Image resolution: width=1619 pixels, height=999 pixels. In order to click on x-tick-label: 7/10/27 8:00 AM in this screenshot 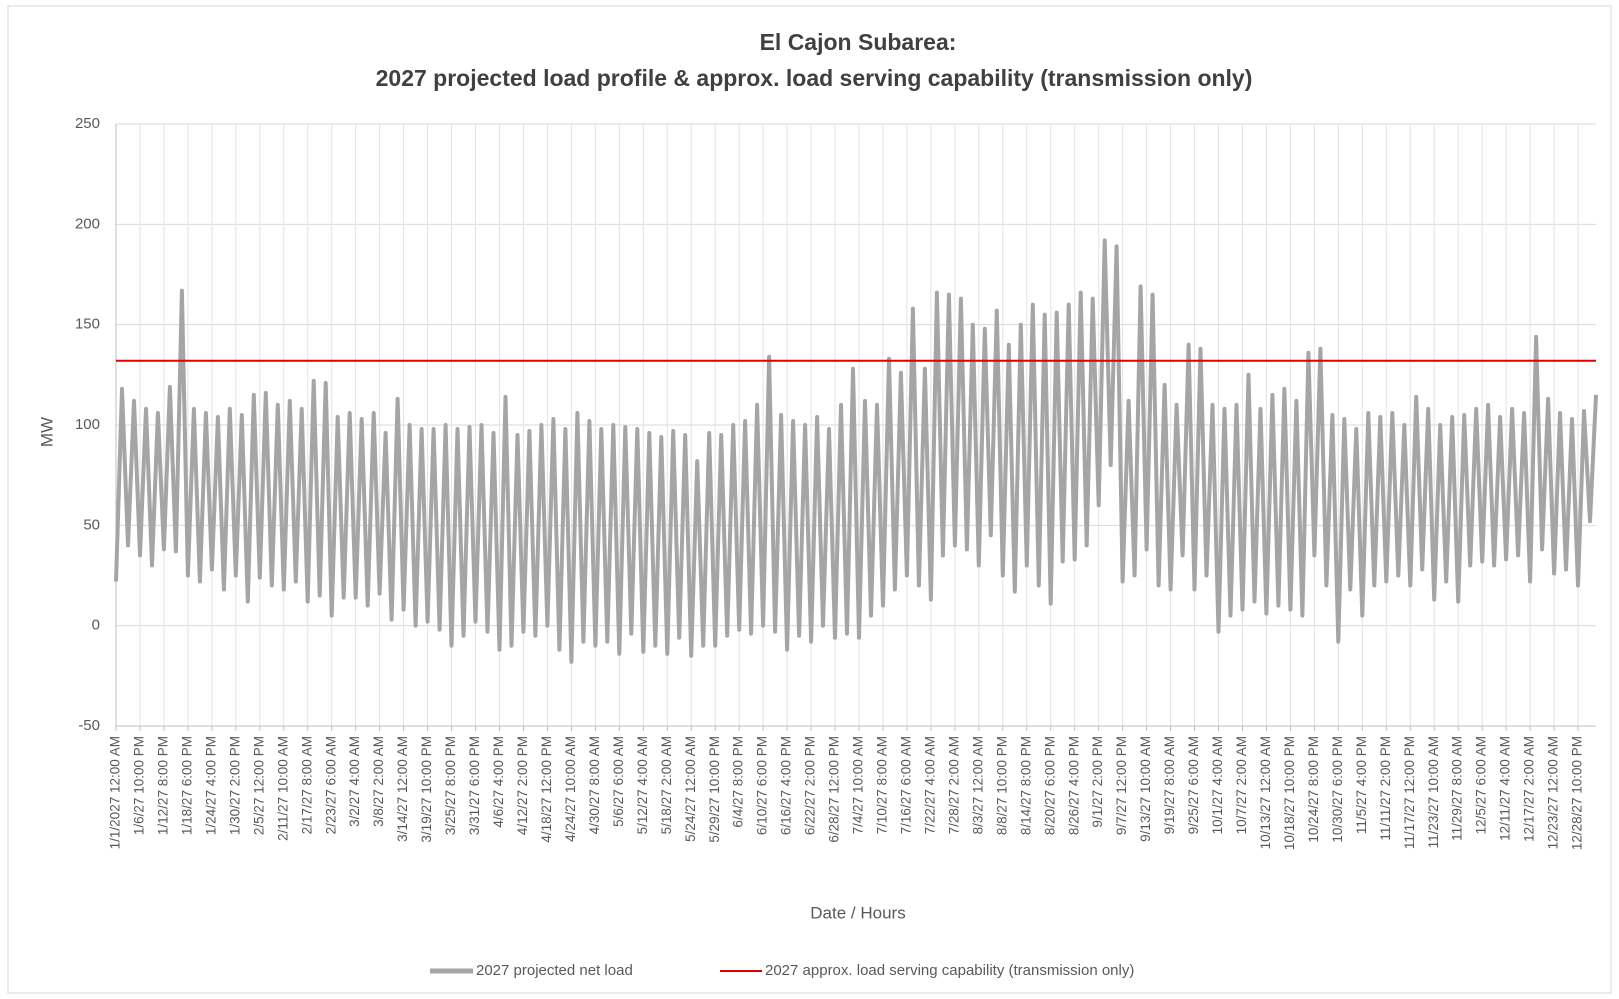, I will do `click(882, 785)`.